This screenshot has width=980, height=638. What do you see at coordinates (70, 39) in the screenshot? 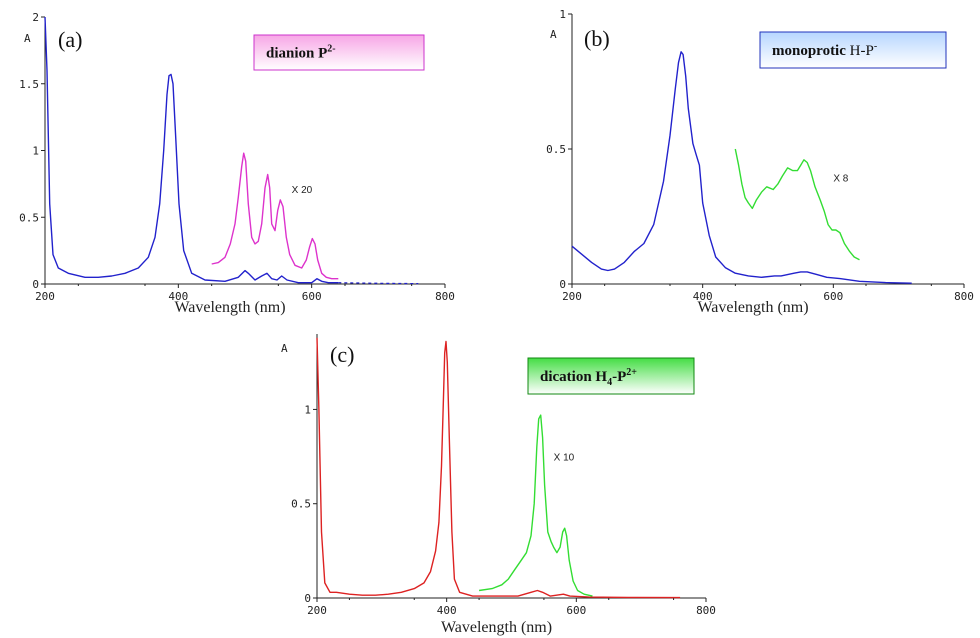
I see `panel-label: (a)` at bounding box center [70, 39].